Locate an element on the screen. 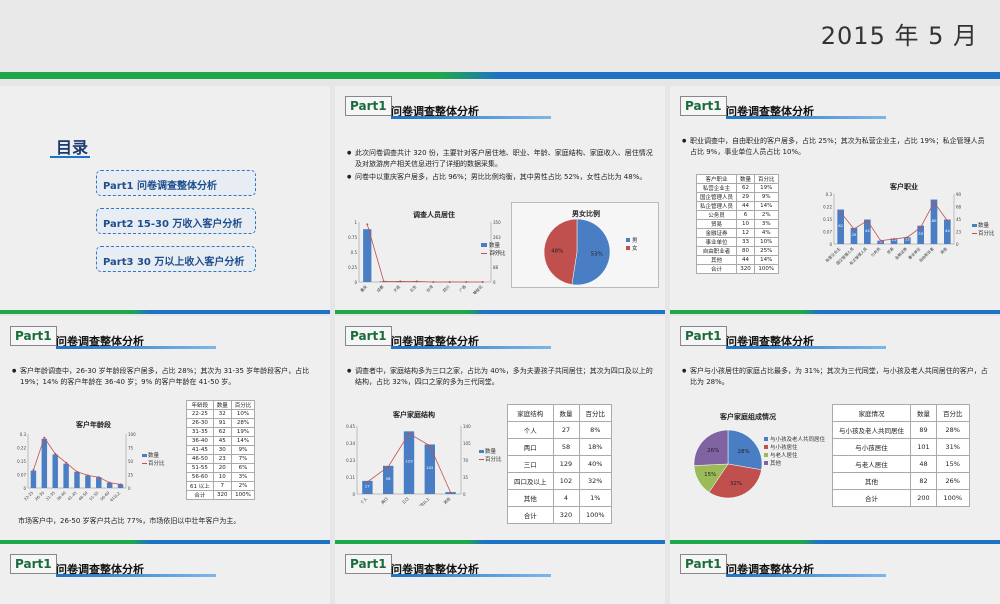 This screenshot has width=1000, height=604. y2-tick-label: 350 is located at coordinates (497, 222).